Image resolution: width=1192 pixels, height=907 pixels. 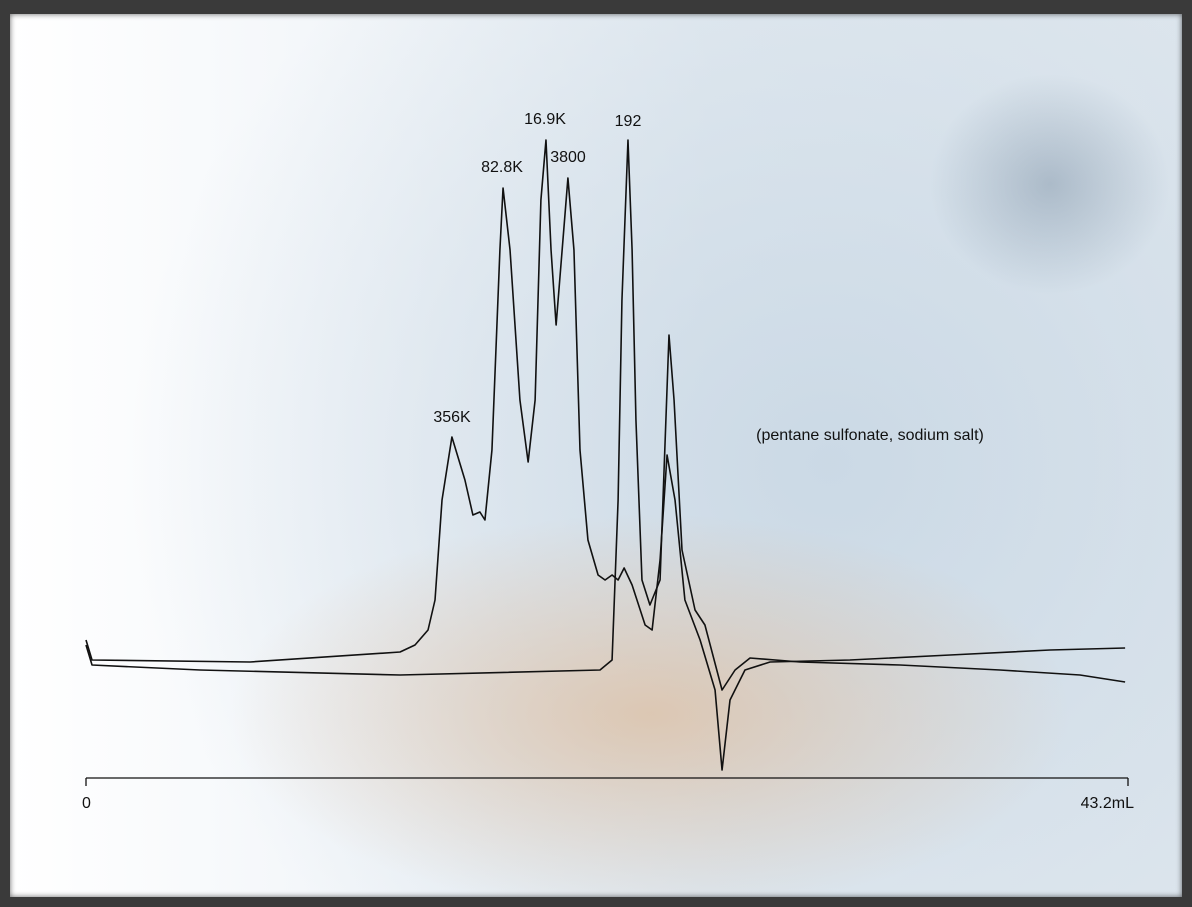 What do you see at coordinates (628, 121) in the screenshot?
I see `peak-annotation: 192` at bounding box center [628, 121].